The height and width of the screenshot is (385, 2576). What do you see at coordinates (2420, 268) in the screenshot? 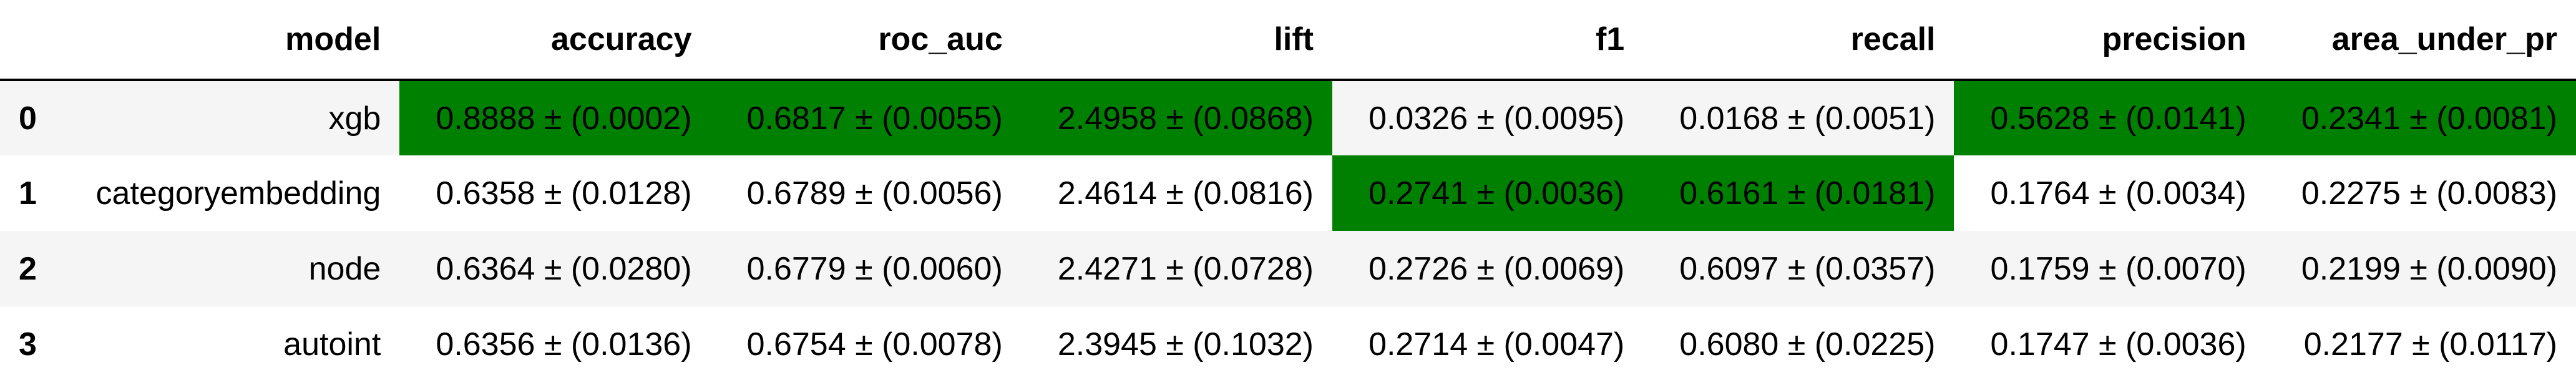
I see `area-under-pr-cell: 0.2199 ± (0.0090)` at bounding box center [2420, 268].